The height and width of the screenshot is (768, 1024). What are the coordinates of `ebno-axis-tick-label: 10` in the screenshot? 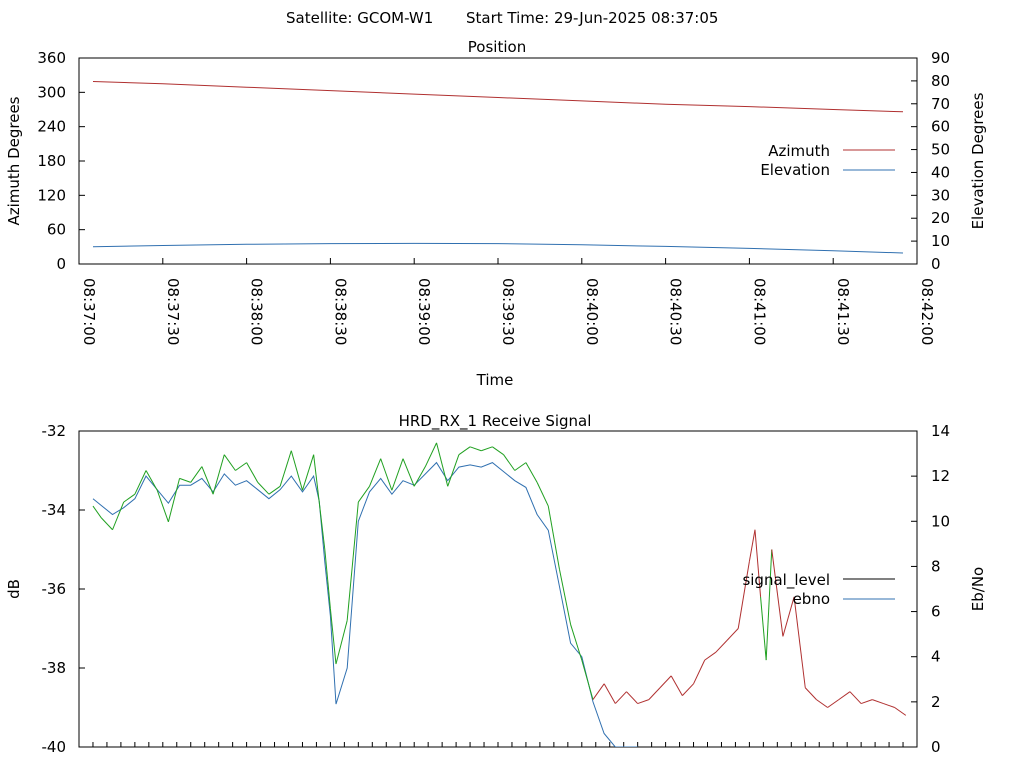 It's located at (940, 521).